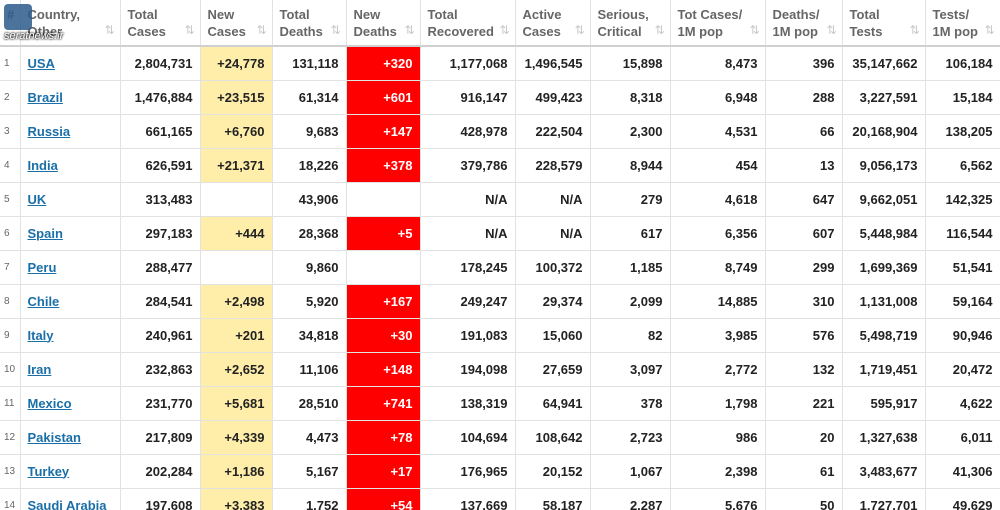  What do you see at coordinates (718, 23) in the screenshot?
I see `column-header: Tot Cases/ 1M pop` at bounding box center [718, 23].